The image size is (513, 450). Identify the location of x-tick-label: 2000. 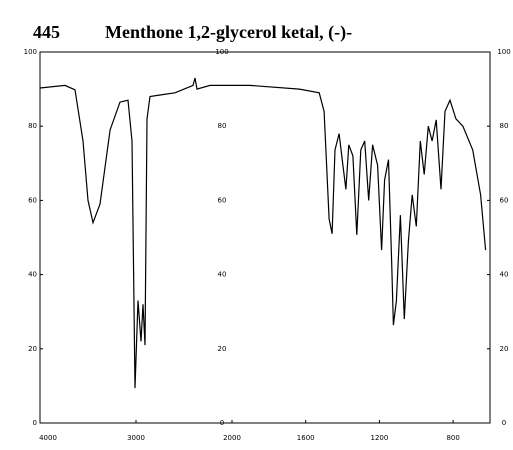
(232, 438).